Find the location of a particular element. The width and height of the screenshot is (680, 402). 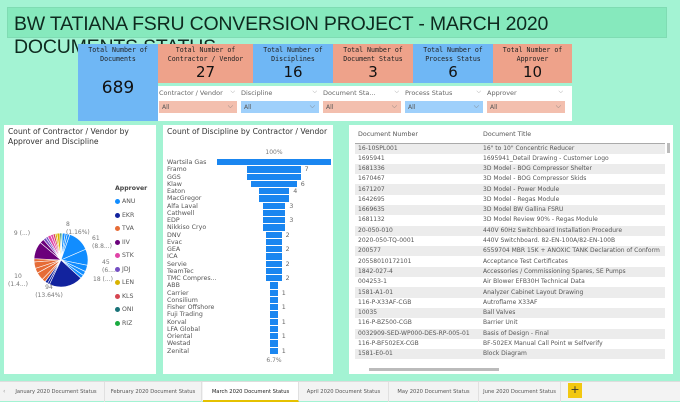

table-row: 1681336 3D Model - BOG Compressor Shelter is located at coordinates (510, 169).